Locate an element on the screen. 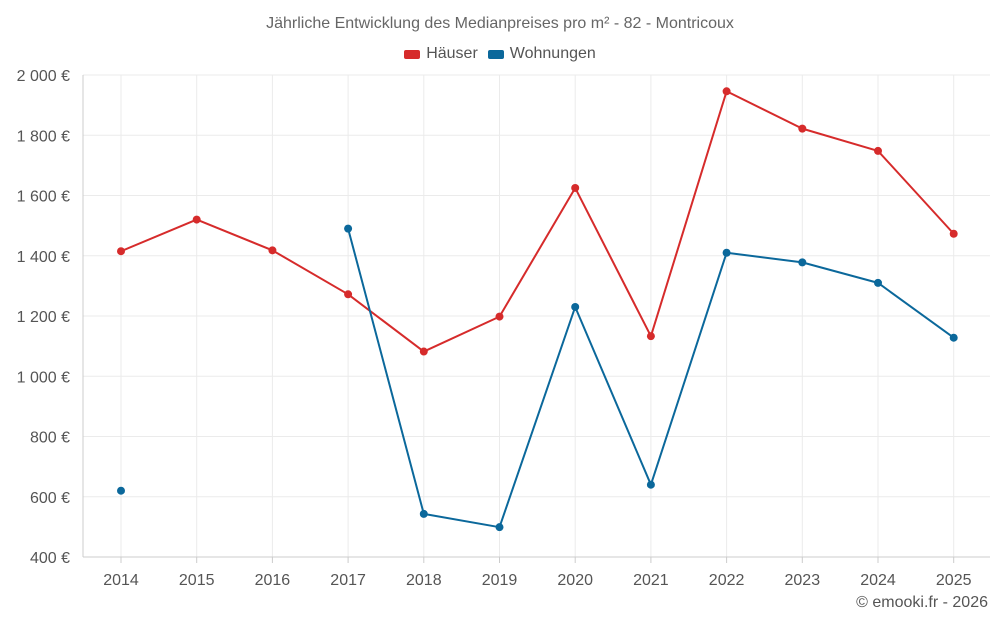 The width and height of the screenshot is (1000, 625). x-tick-label: 2015 is located at coordinates (197, 580).